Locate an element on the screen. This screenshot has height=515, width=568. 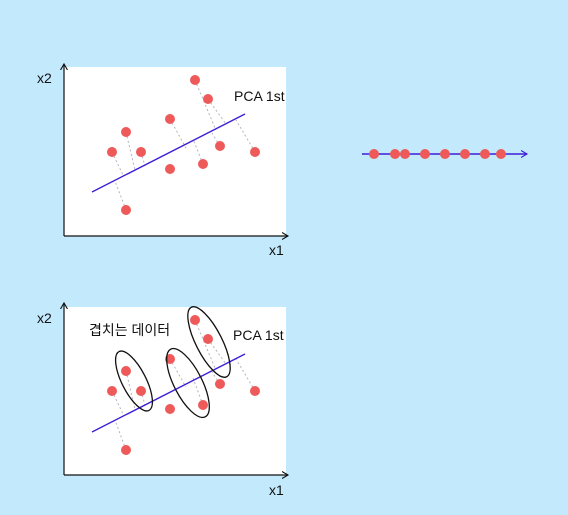
top-y-axis-label: x2 is located at coordinates (44, 78).